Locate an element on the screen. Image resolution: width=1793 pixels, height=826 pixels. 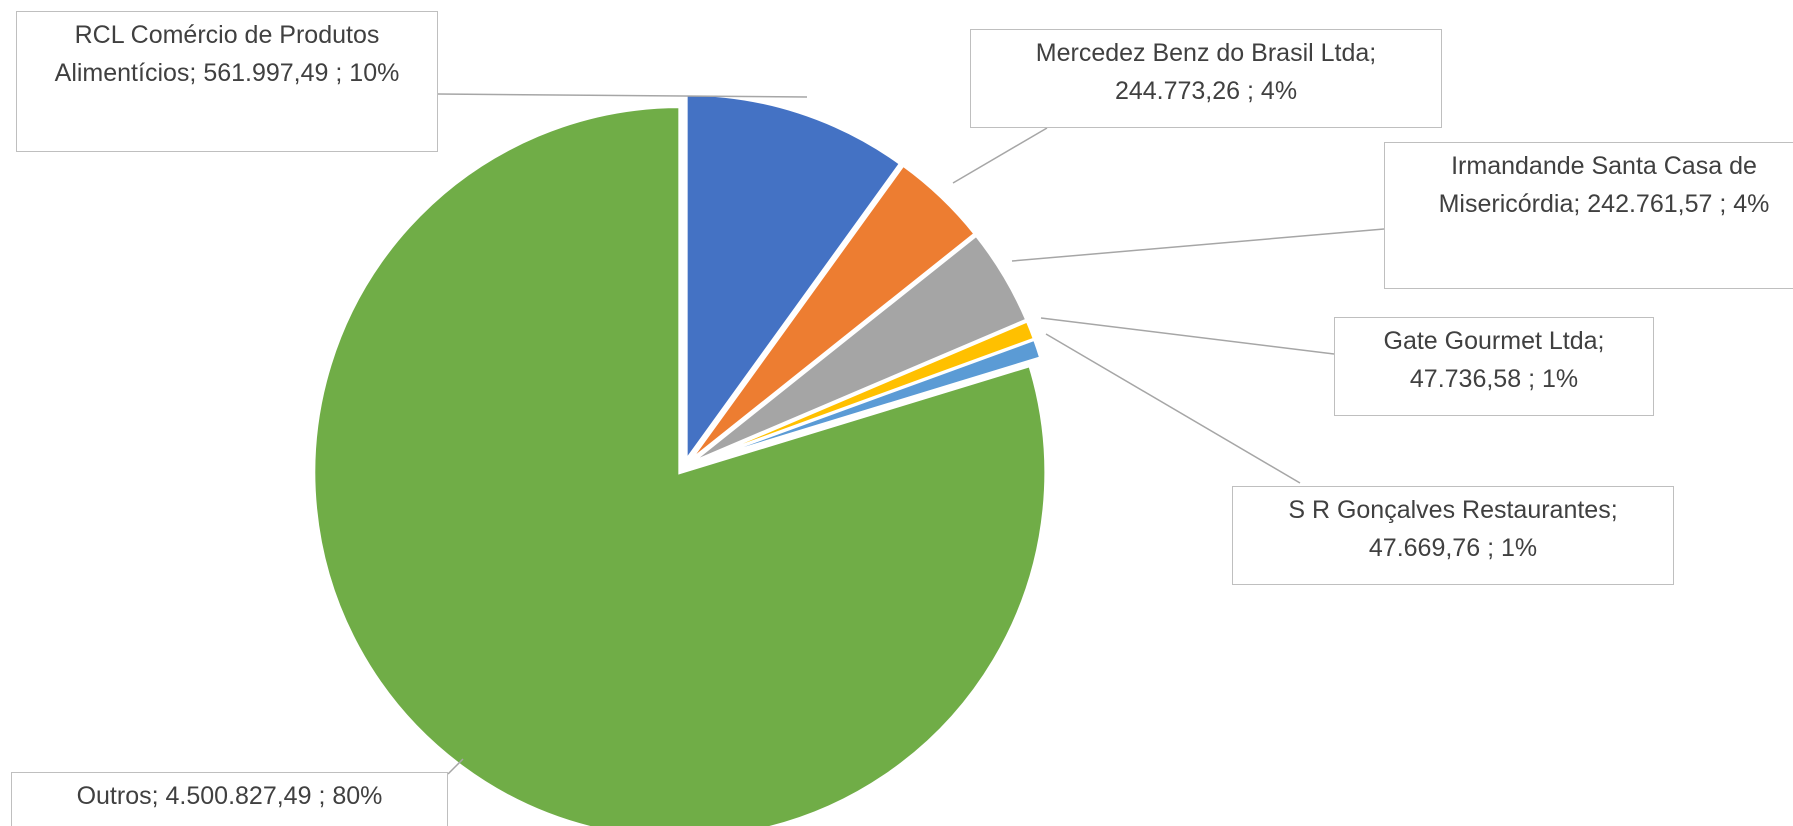
label-value: 561.997,49 is located at coordinates (266, 73).